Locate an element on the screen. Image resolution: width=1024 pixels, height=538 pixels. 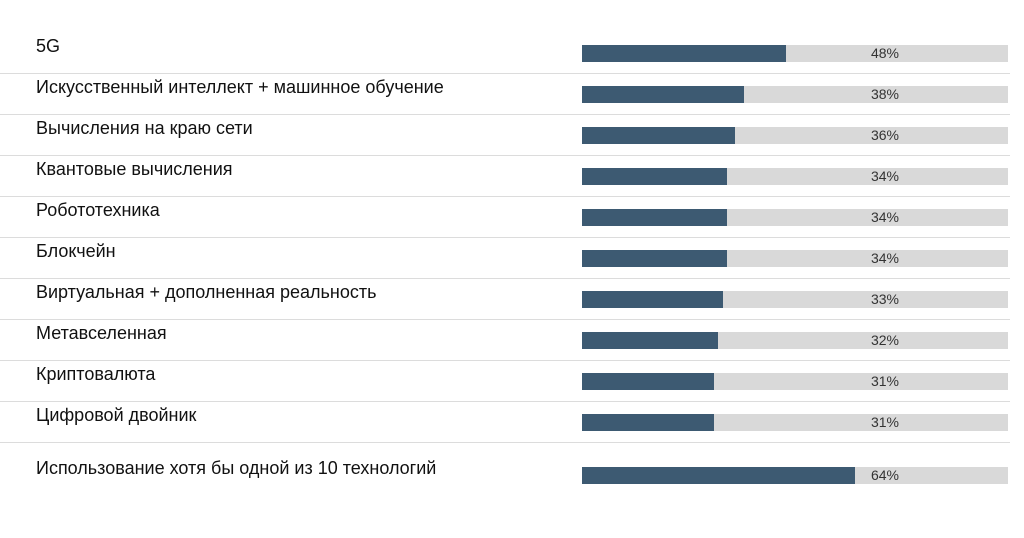
category-label: Вычисления на краю сети is located at coordinates (144, 128).